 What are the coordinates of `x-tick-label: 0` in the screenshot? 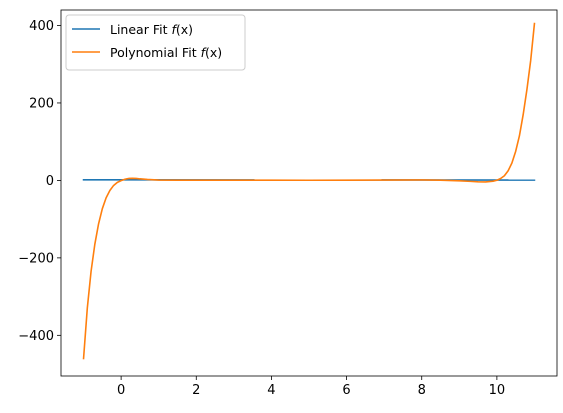 It's located at (121, 390).